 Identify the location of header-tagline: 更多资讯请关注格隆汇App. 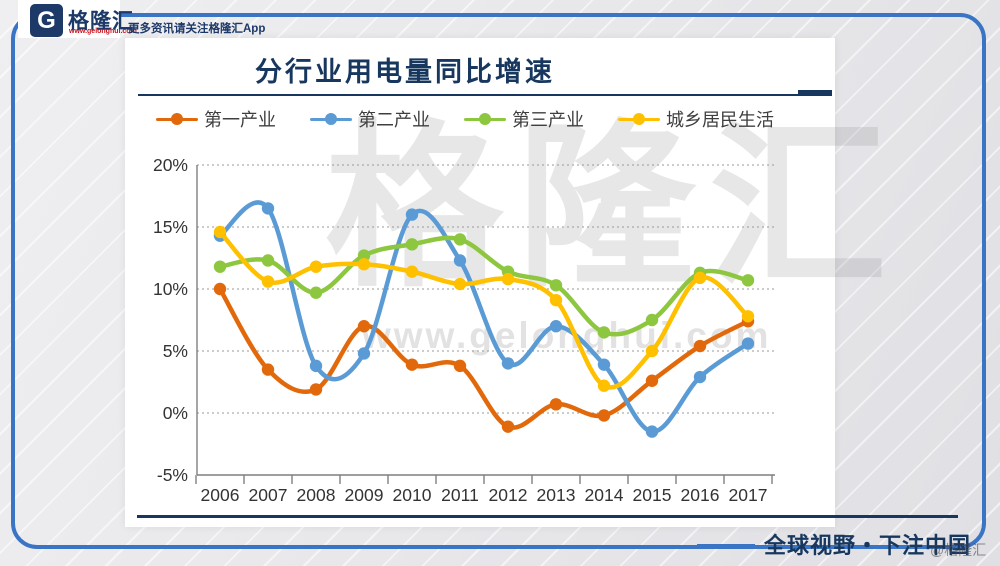
(197, 29).